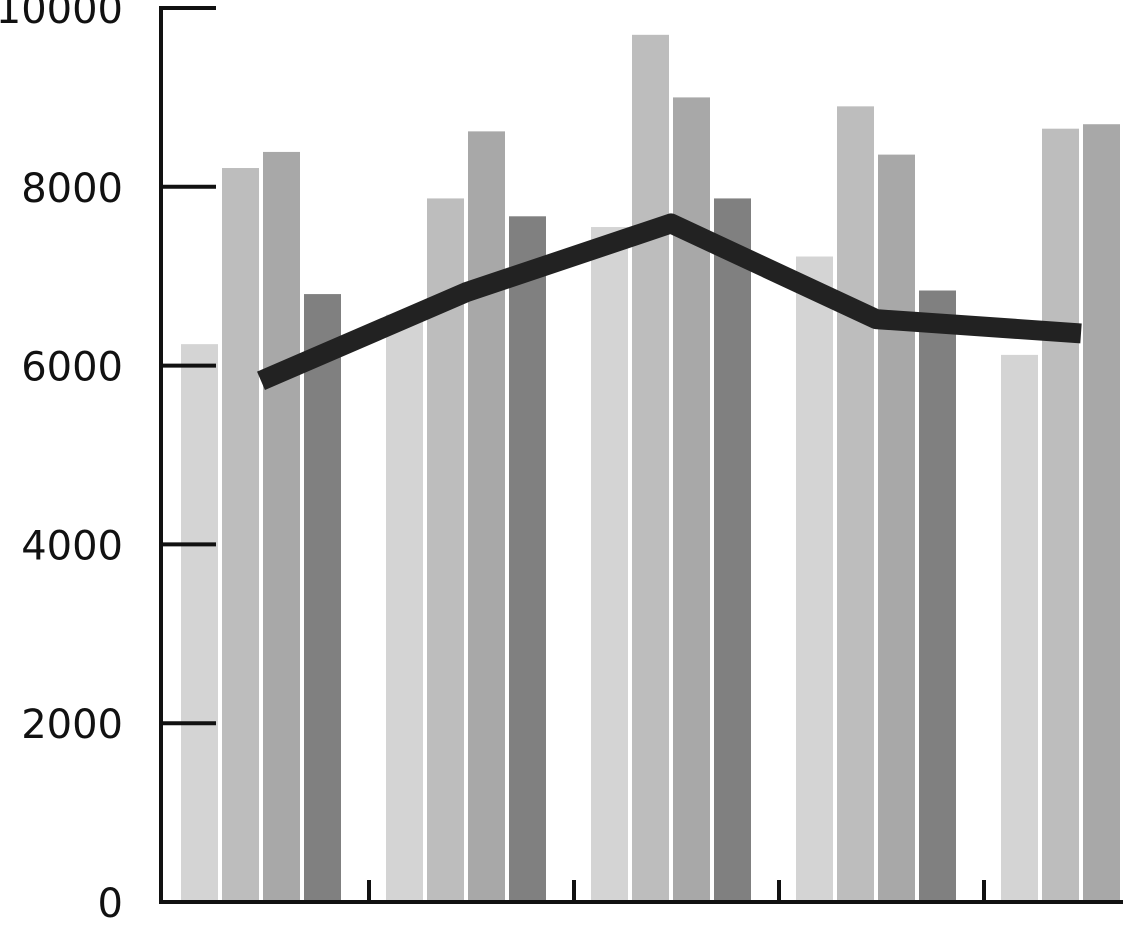  I want to click on bar-g5-s3, so click(1101, 513).